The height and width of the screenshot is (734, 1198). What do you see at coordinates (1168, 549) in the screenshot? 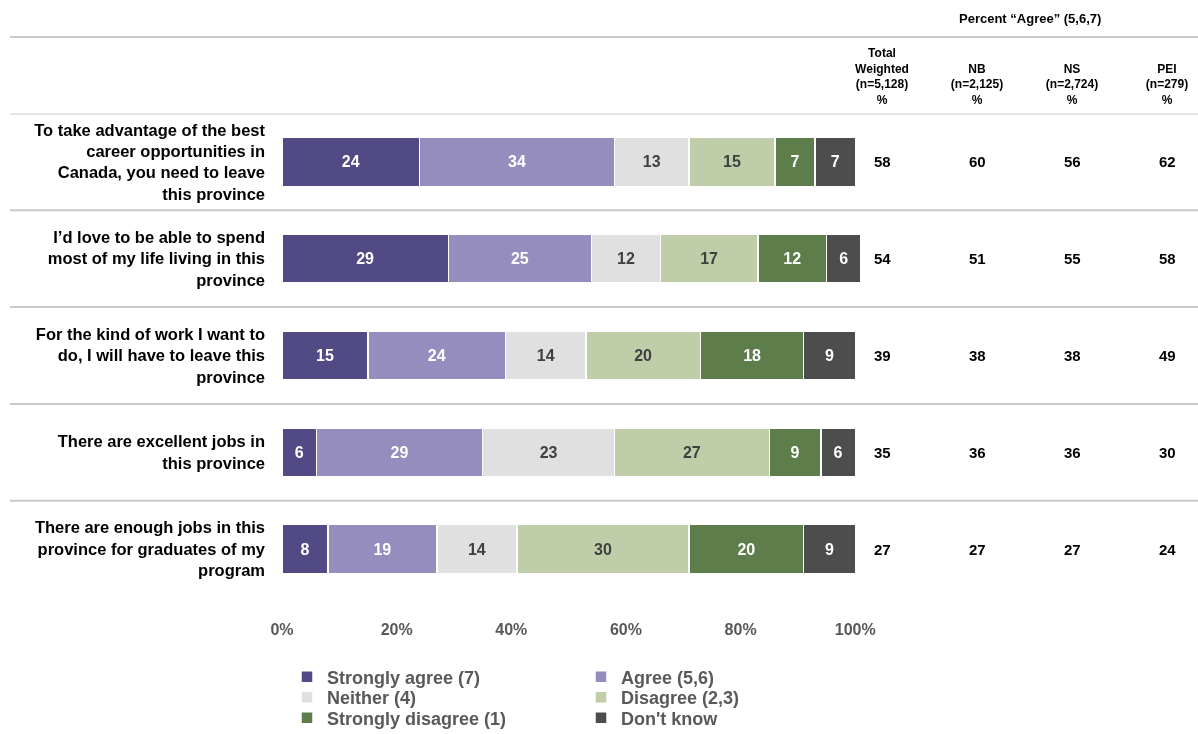
I see `text: 24` at bounding box center [1168, 549].